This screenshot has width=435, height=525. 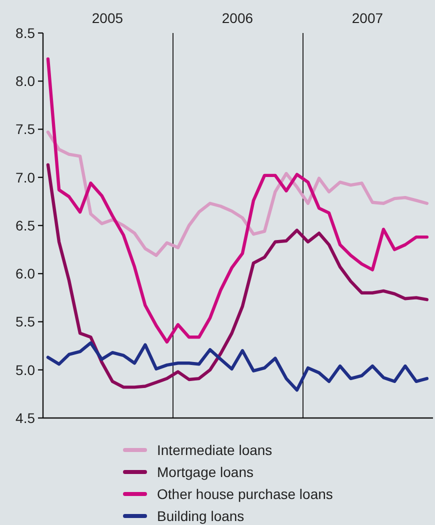 I want to click on y-tick-label: 5.0, so click(x=26, y=370).